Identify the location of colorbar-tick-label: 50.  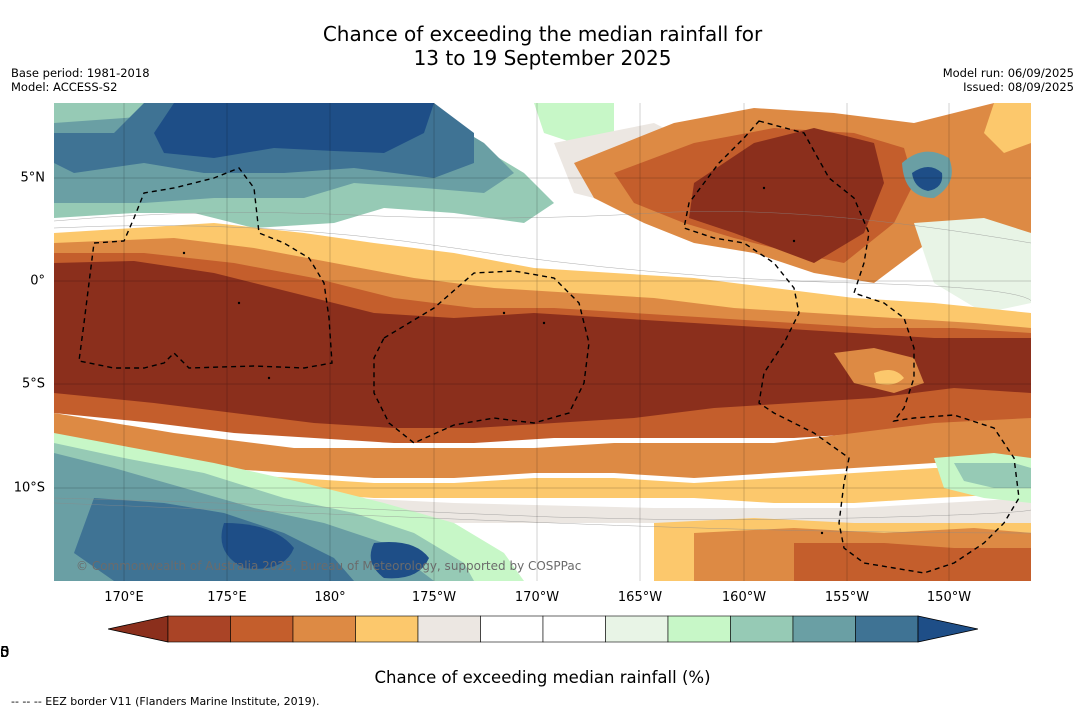
(5, 652).